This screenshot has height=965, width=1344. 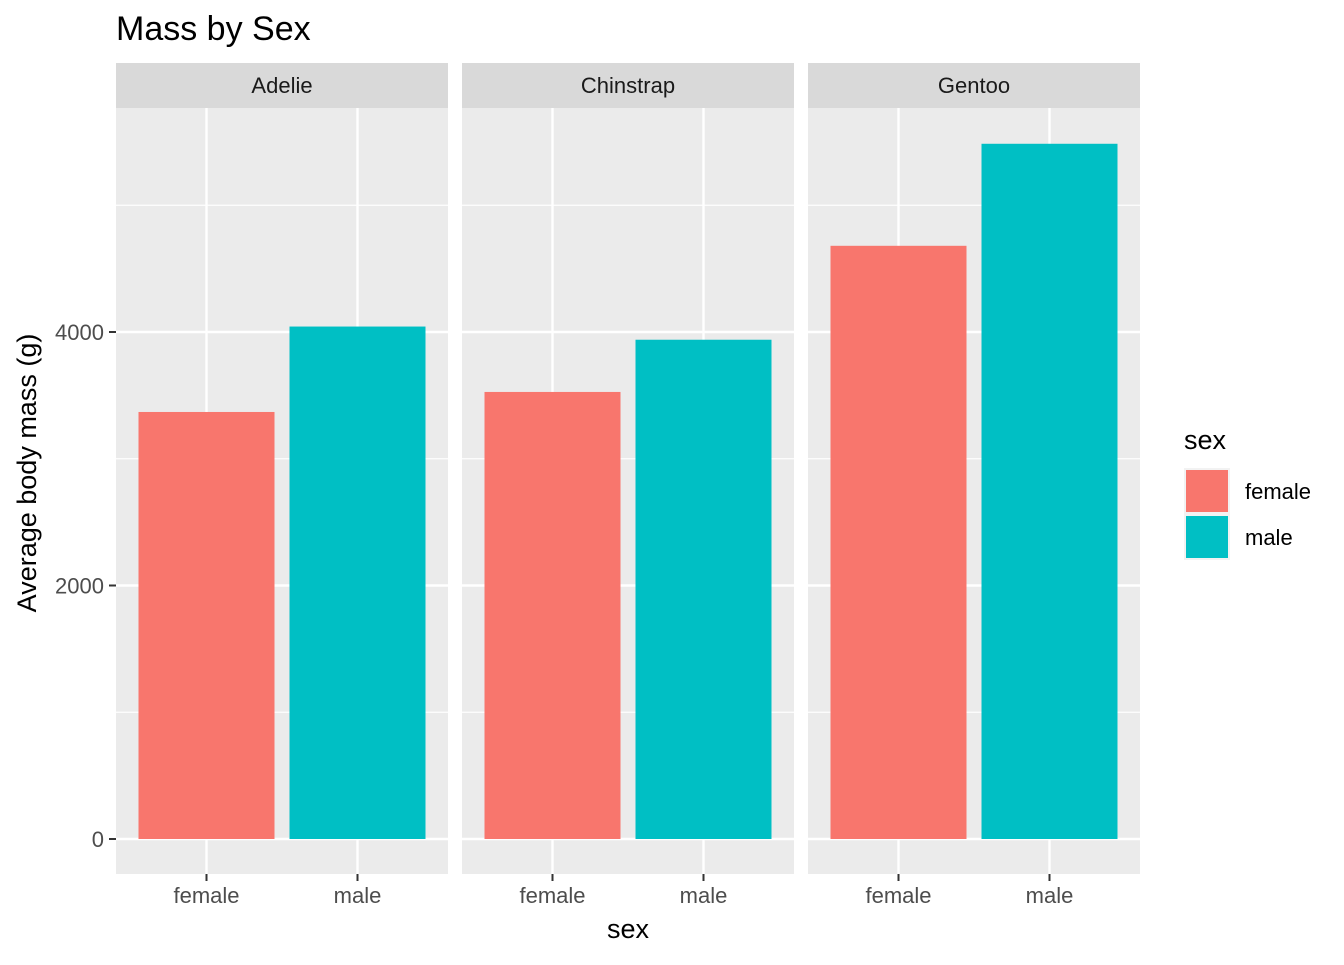 What do you see at coordinates (213, 29) in the screenshot?
I see `chart-title: Mass by Sex` at bounding box center [213, 29].